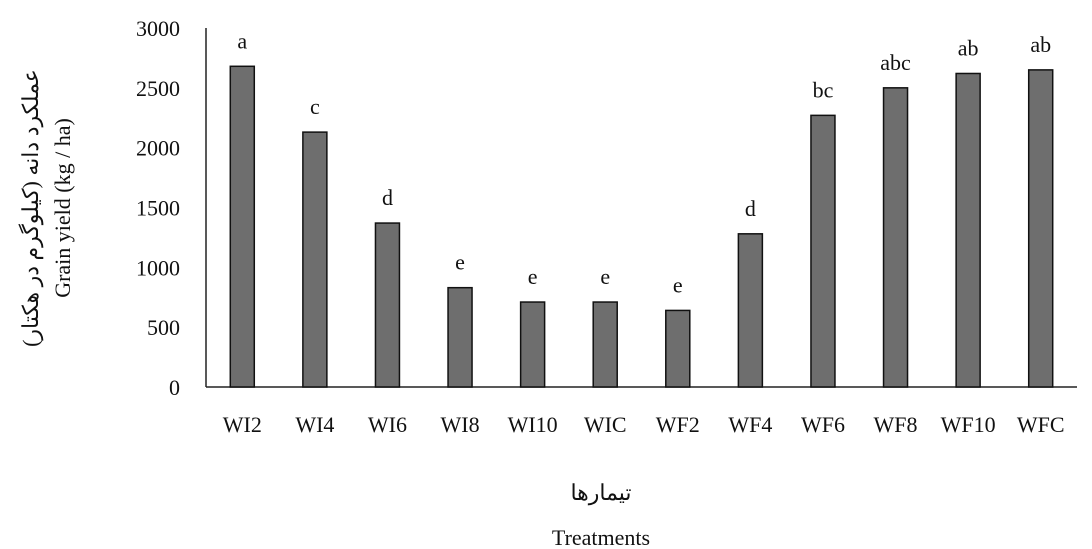  What do you see at coordinates (387, 424) in the screenshot?
I see `x-tick-label: WI6` at bounding box center [387, 424].